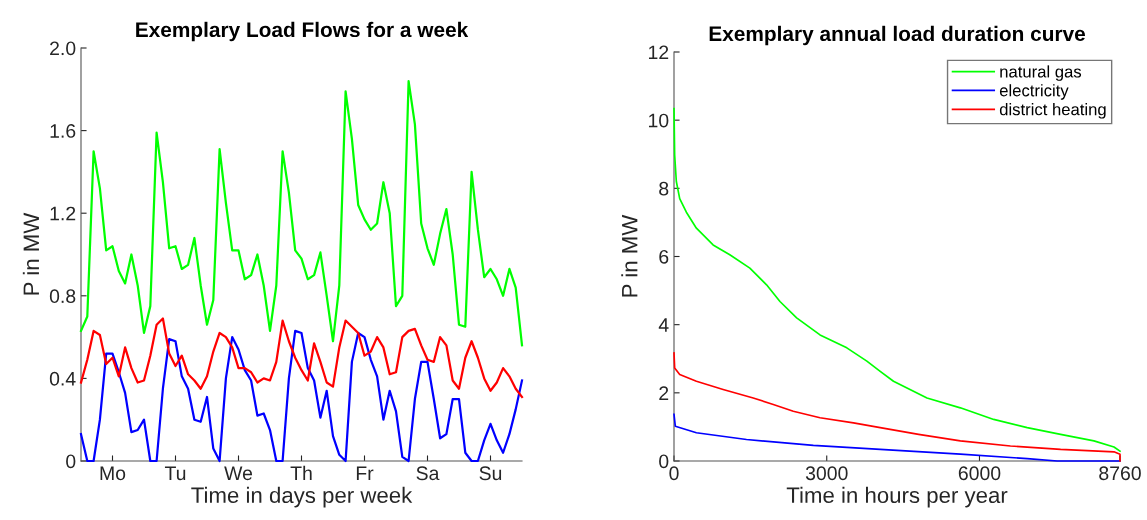 The width and height of the screenshot is (1147, 520). Describe the element at coordinates (979, 473) in the screenshot. I see `x-tick-label: 6000` at that location.